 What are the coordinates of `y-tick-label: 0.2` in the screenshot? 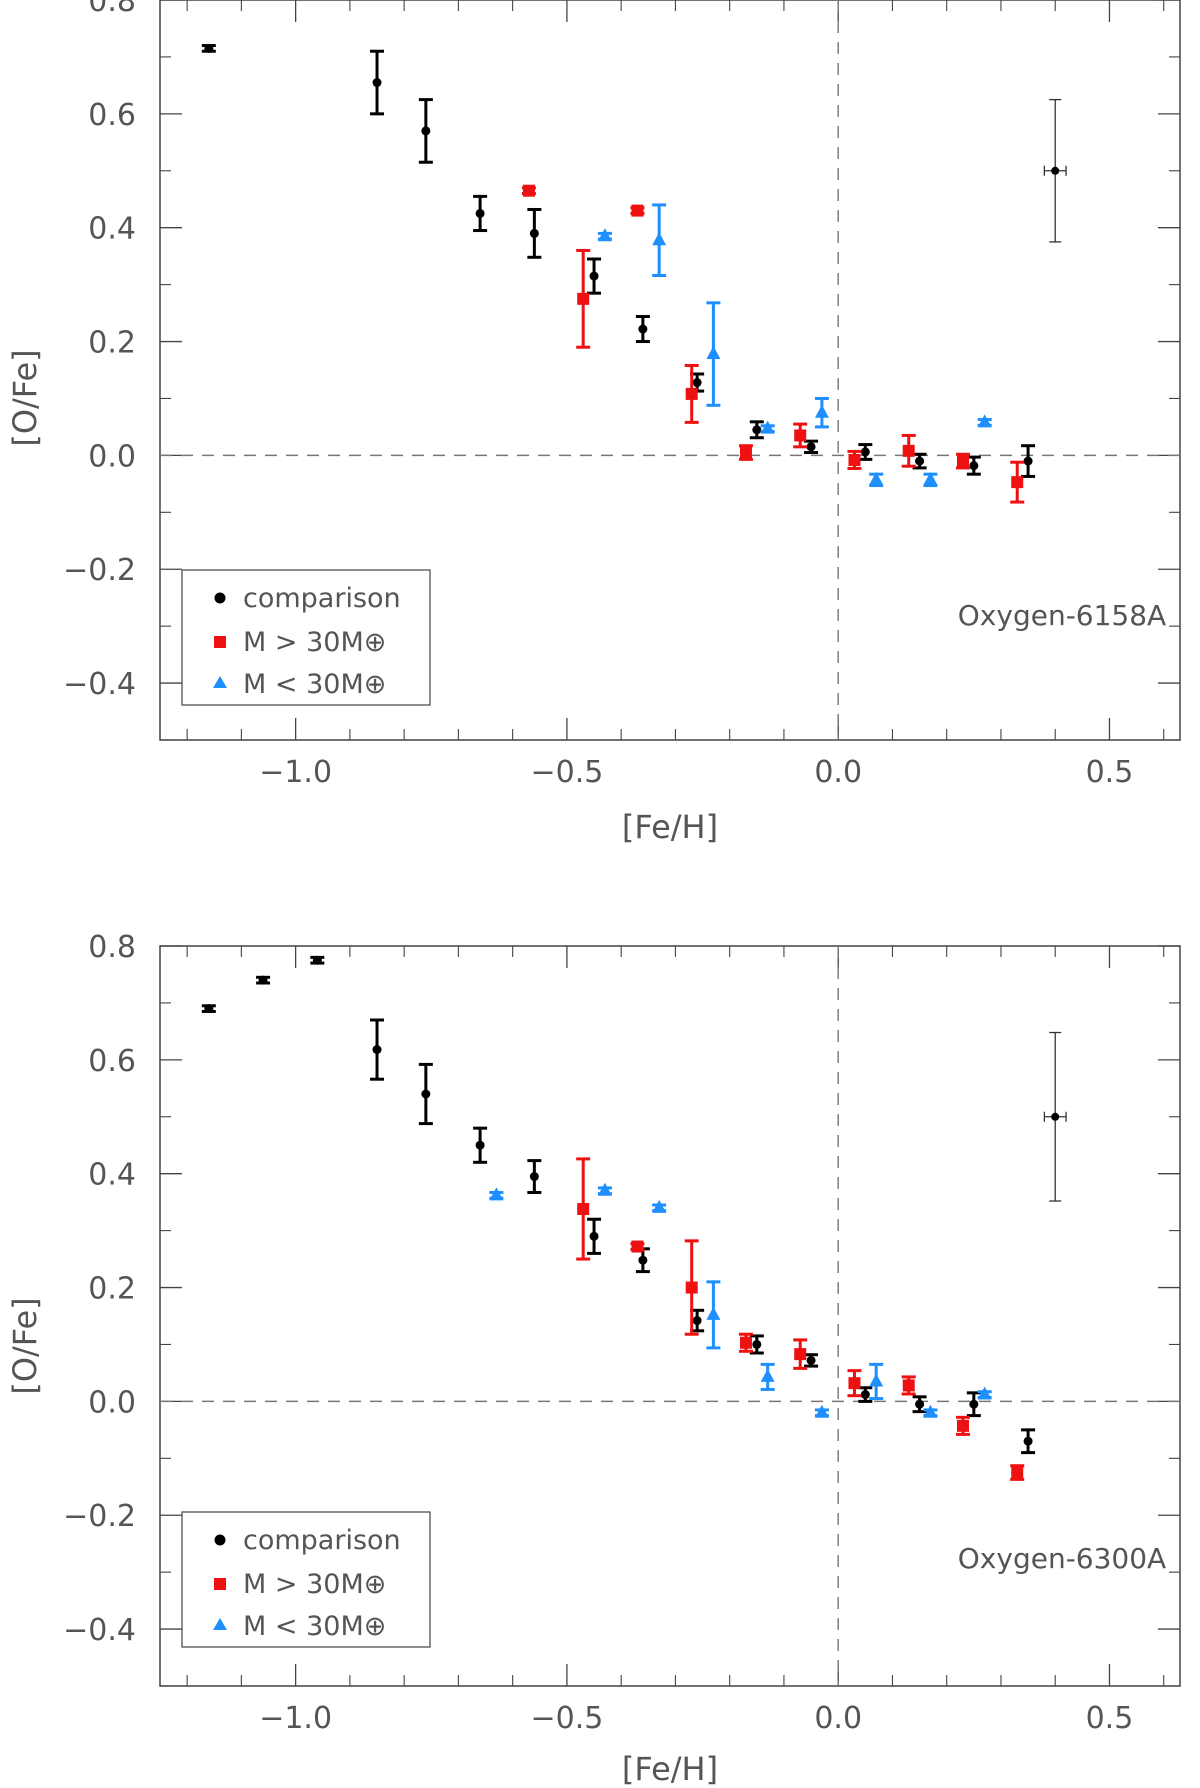 It's located at (112, 343).